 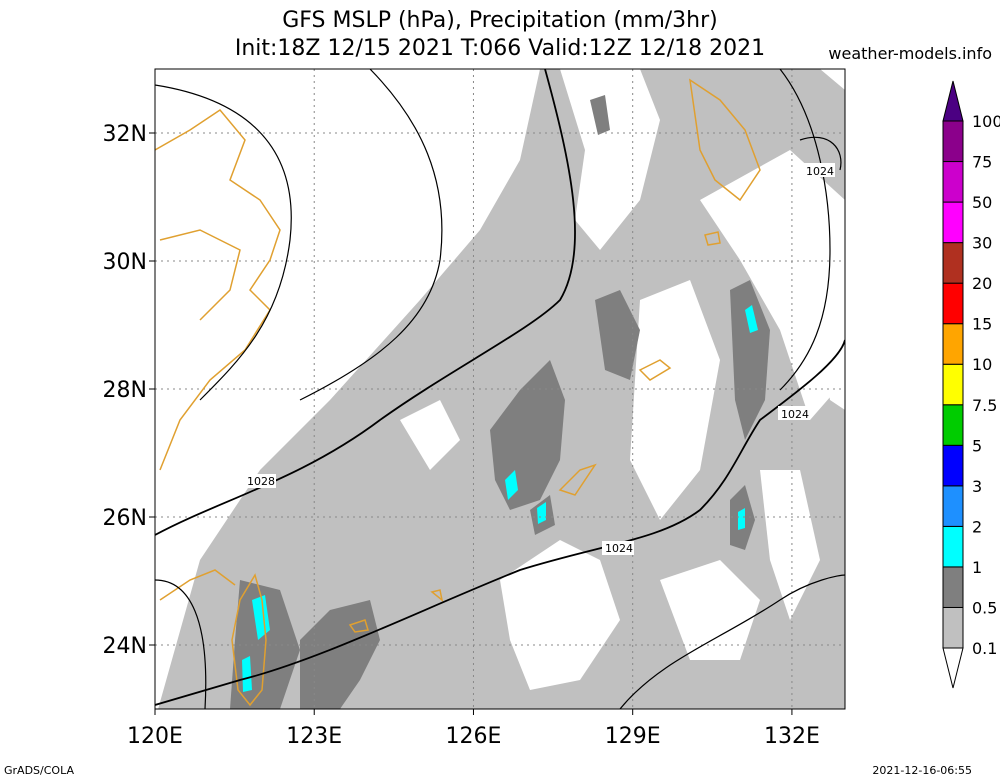 I want to click on coastline-china-inner, so click(x=200, y=275).